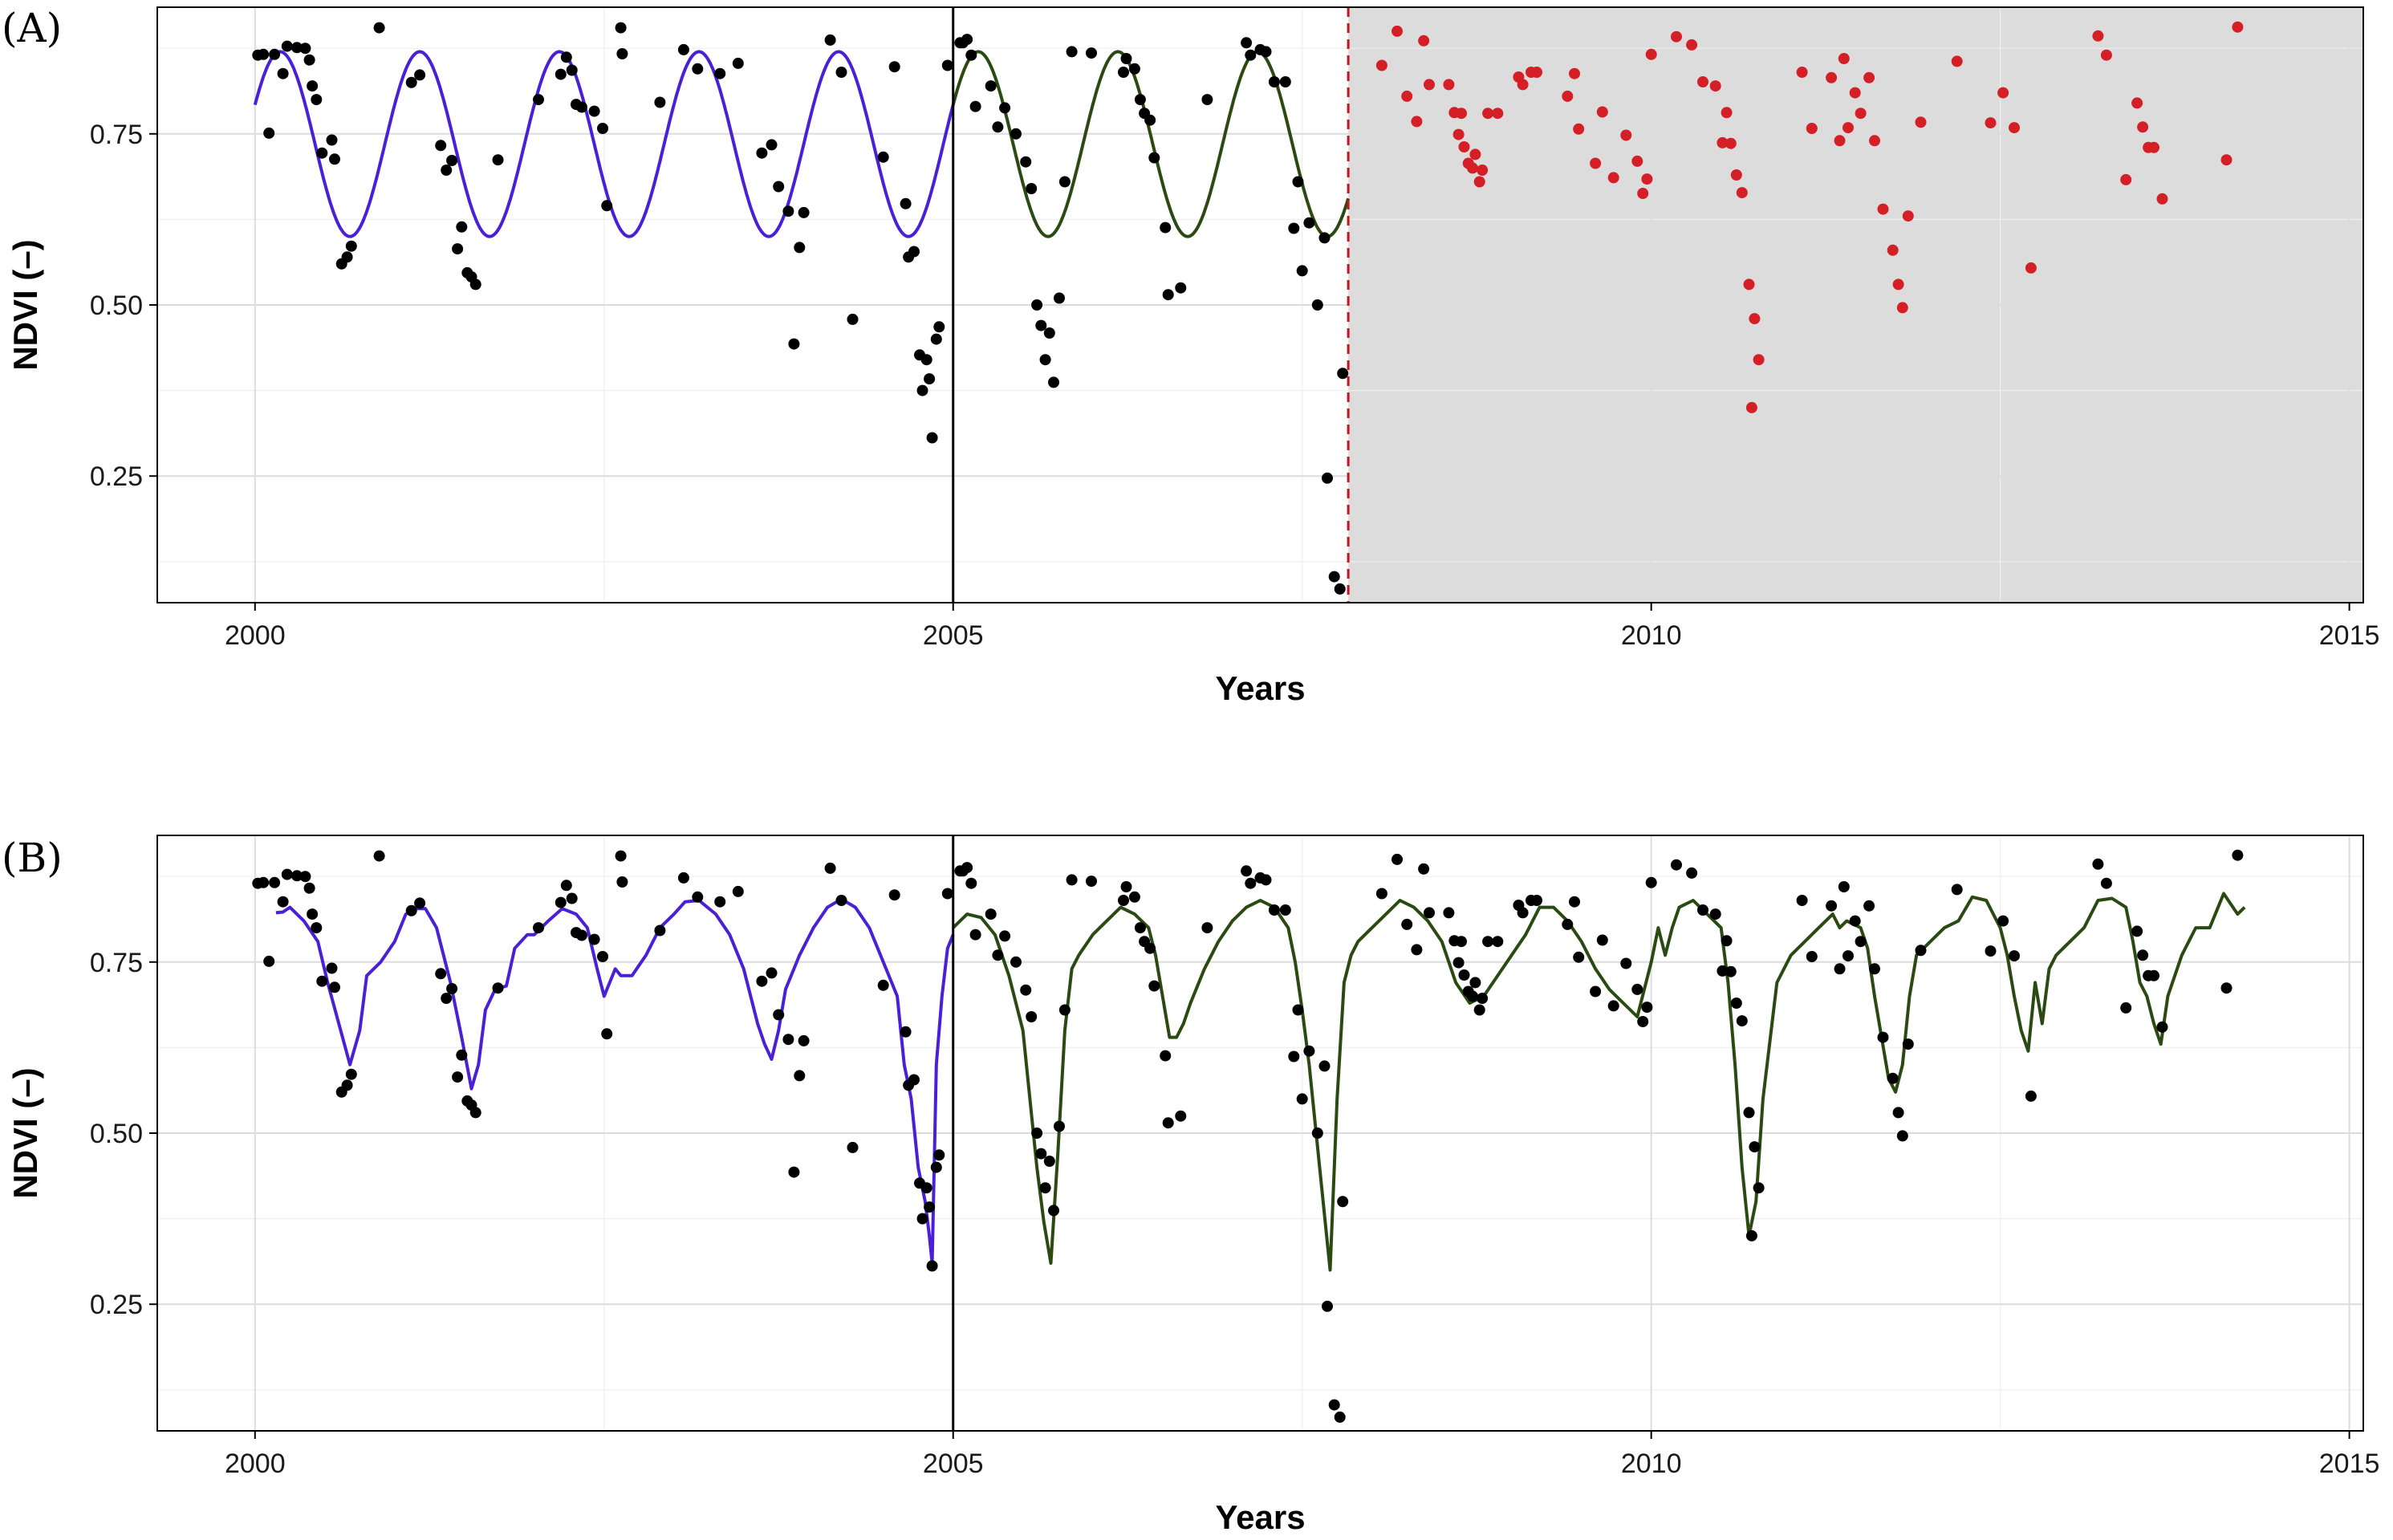 The height and width of the screenshot is (1540, 2393). What do you see at coordinates (2349, 636) in the screenshot?
I see `x-tick-label: 2015` at bounding box center [2349, 636].